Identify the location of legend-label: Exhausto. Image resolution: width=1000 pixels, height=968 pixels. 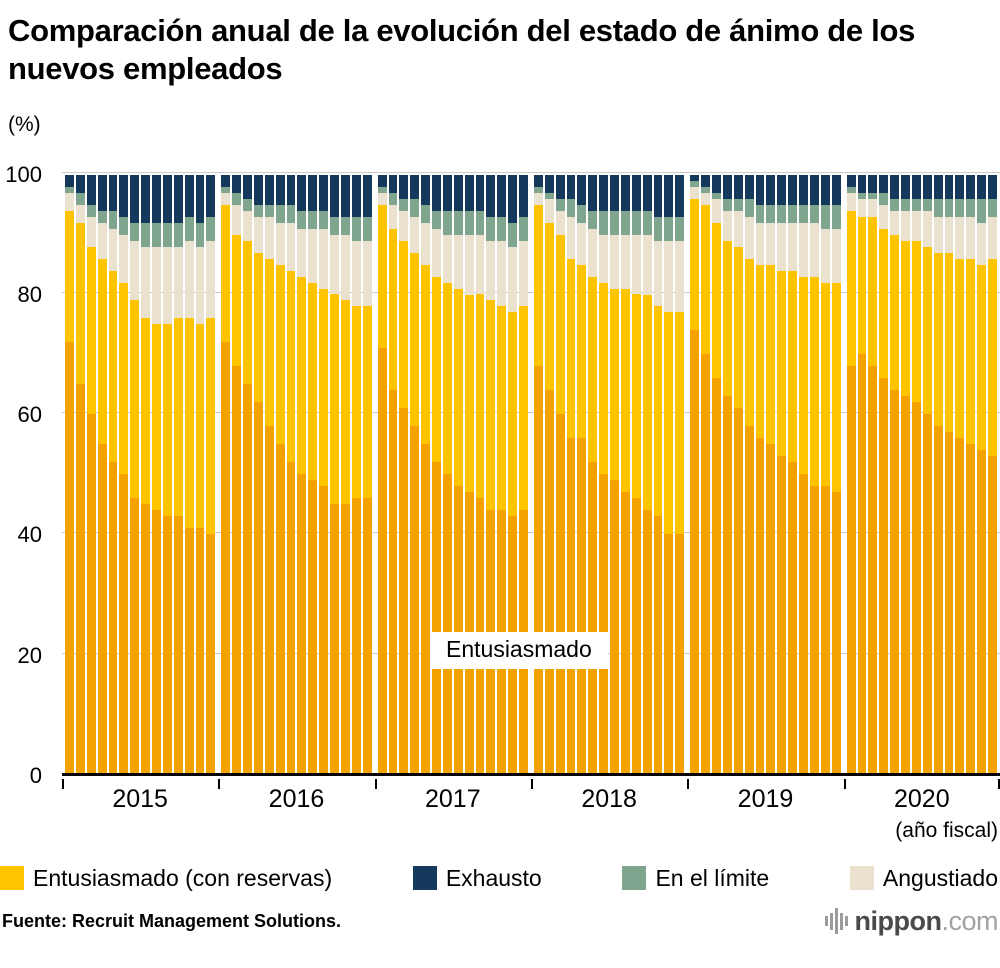
(493, 877).